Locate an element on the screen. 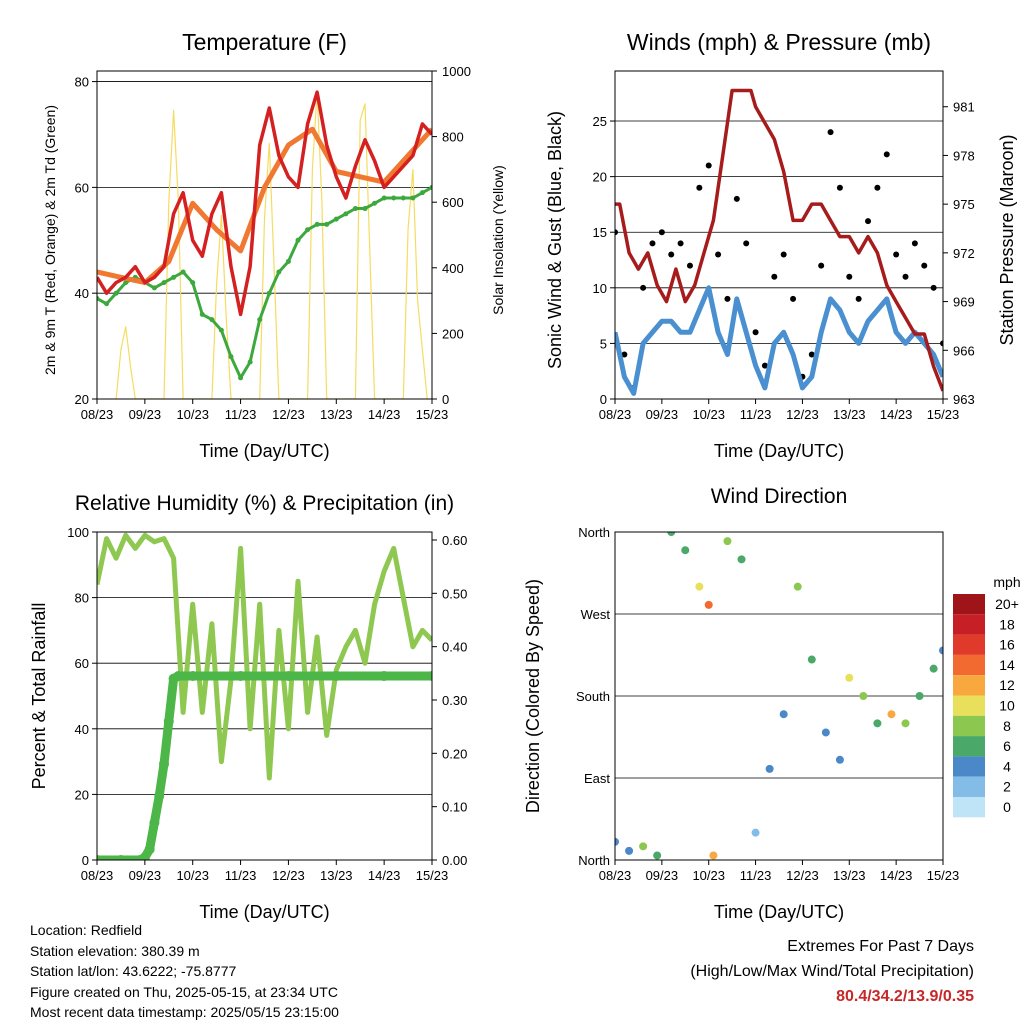  panel-title: Wind Direction is located at coordinates (779, 496).